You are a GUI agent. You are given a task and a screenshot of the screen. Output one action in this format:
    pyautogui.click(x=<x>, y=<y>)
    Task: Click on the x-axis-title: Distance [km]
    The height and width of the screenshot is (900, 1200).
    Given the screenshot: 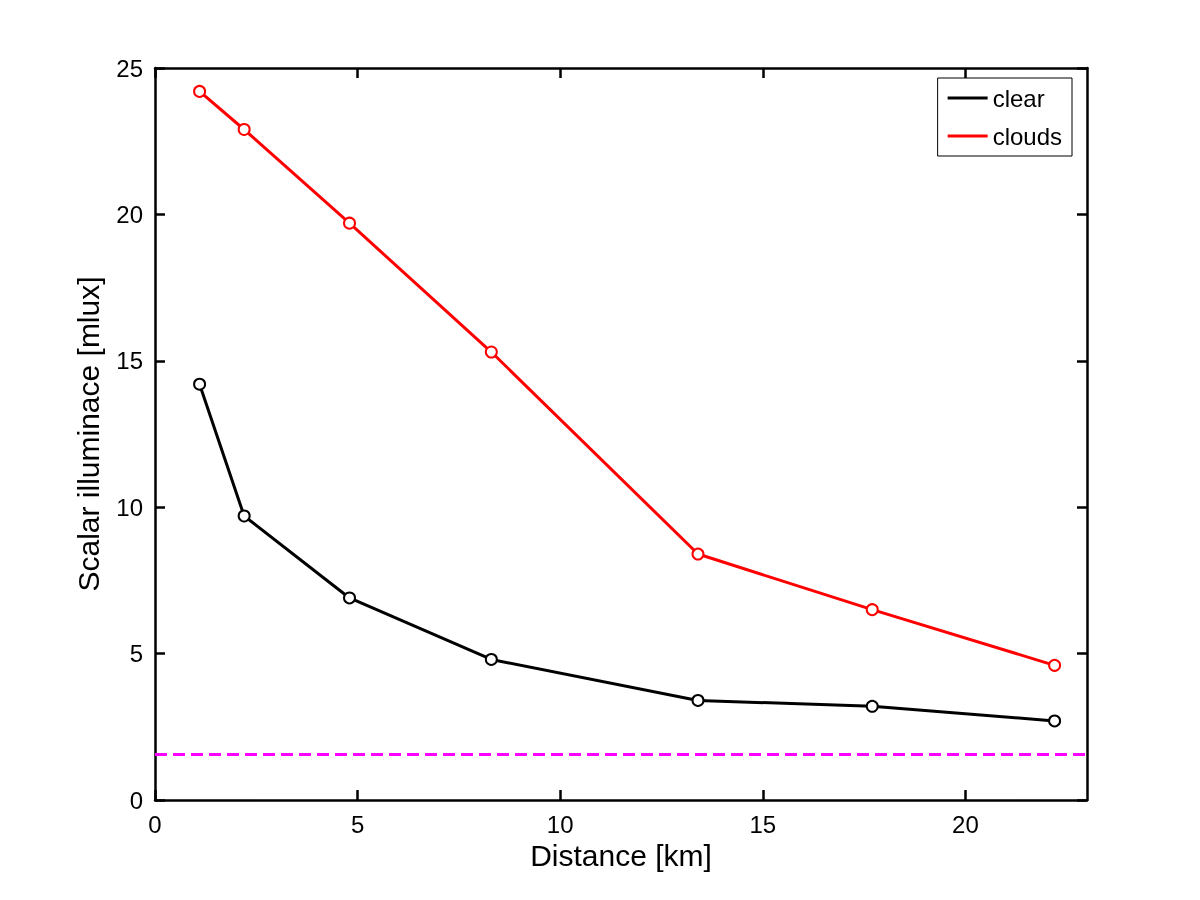 What is the action you would take?
    pyautogui.click(x=621, y=856)
    